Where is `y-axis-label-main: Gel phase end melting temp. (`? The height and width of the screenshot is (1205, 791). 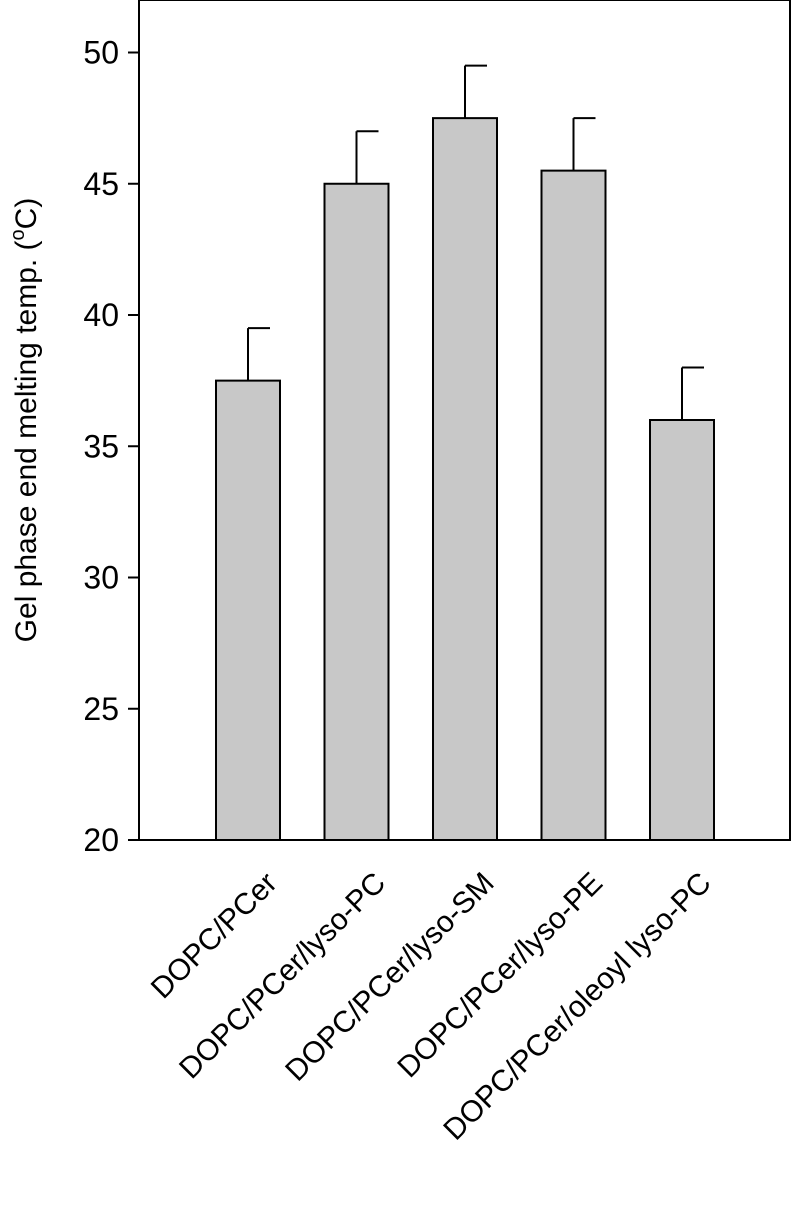 y-axis-label-main: Gel phase end melting temp. ( is located at coordinates (26, 441).